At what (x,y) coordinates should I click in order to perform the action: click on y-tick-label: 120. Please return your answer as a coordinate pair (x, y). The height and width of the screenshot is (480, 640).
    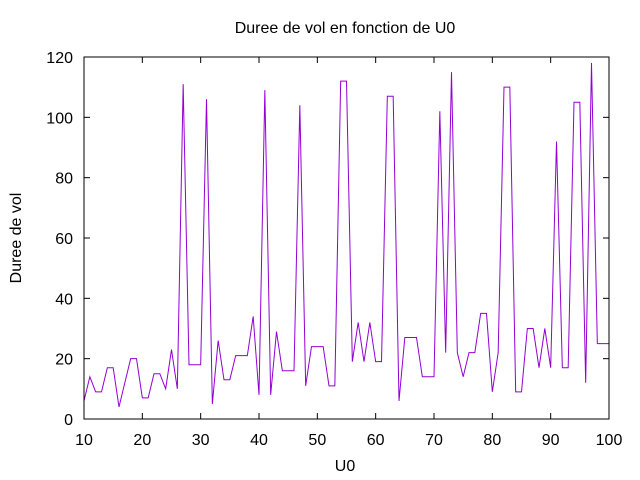
    Looking at the image, I should click on (59, 58).